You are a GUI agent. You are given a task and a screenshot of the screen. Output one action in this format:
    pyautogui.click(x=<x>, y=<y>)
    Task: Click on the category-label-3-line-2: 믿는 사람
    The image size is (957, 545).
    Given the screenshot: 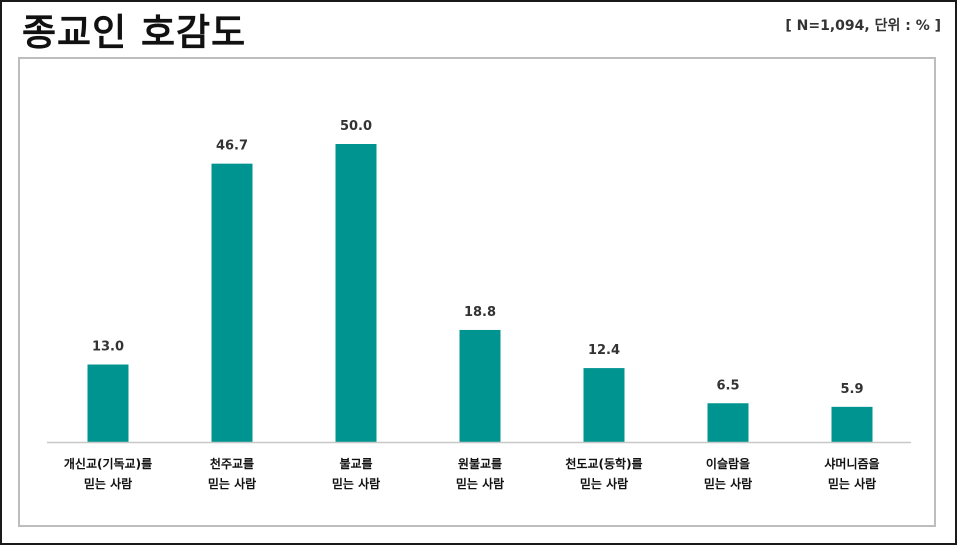 What is the action you would take?
    pyautogui.click(x=356, y=483)
    